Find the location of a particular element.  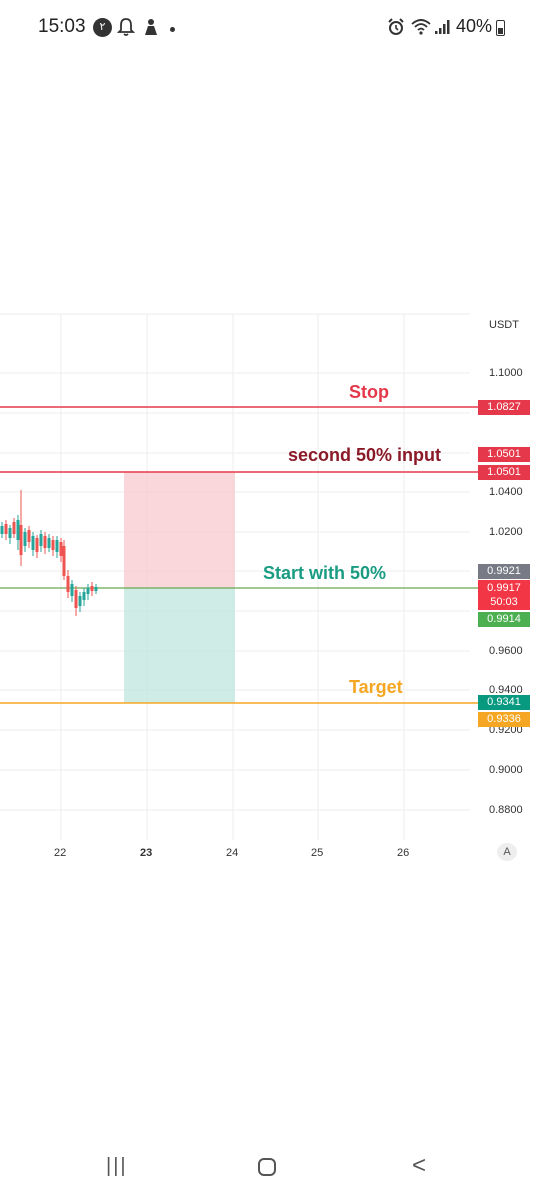

app-icon is located at coordinates (151, 27).